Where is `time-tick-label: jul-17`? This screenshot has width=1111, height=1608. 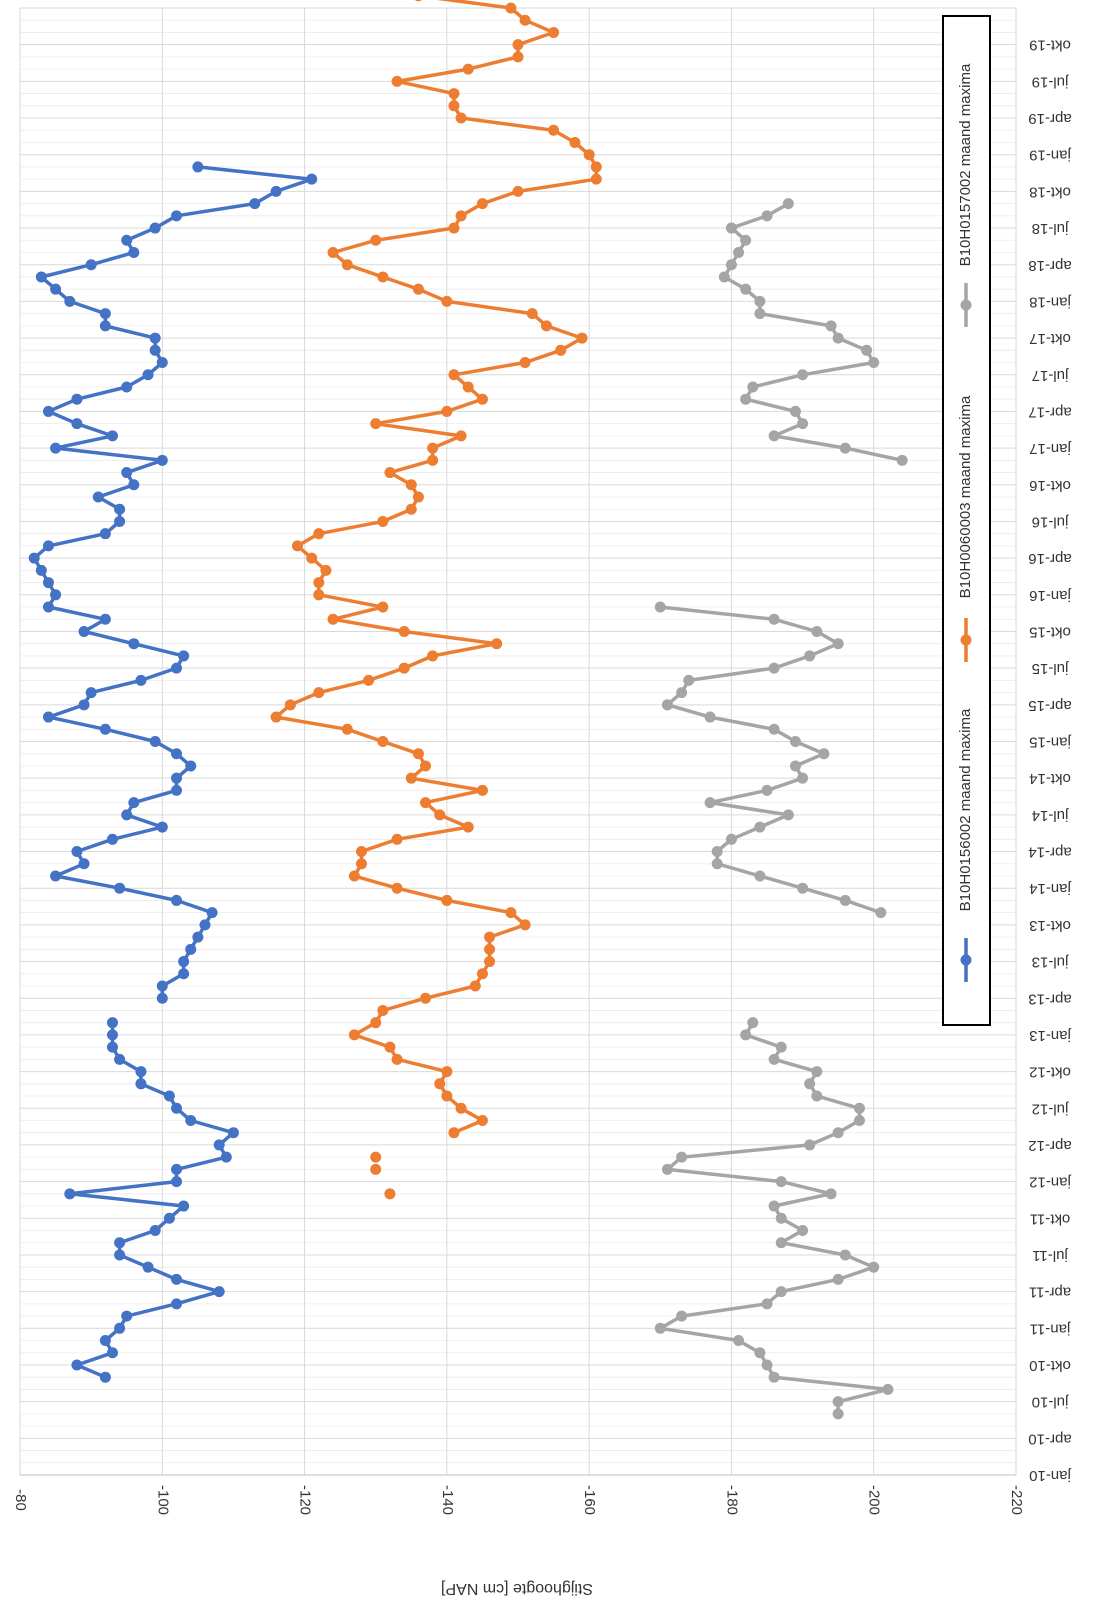
time-tick-label: jul-17 is located at coordinates (1051, 375).